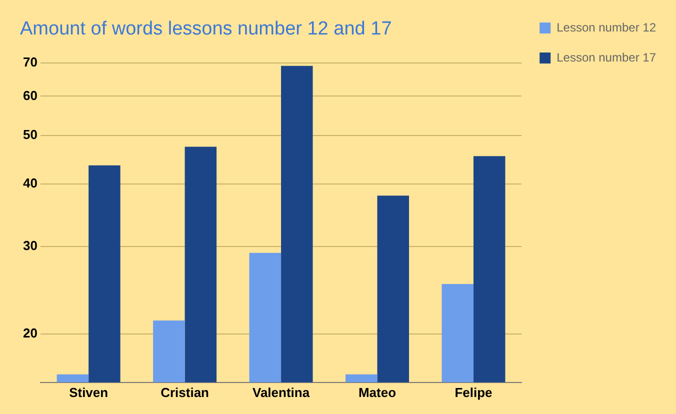  I want to click on x-tick-label: Stiven, so click(88, 392).